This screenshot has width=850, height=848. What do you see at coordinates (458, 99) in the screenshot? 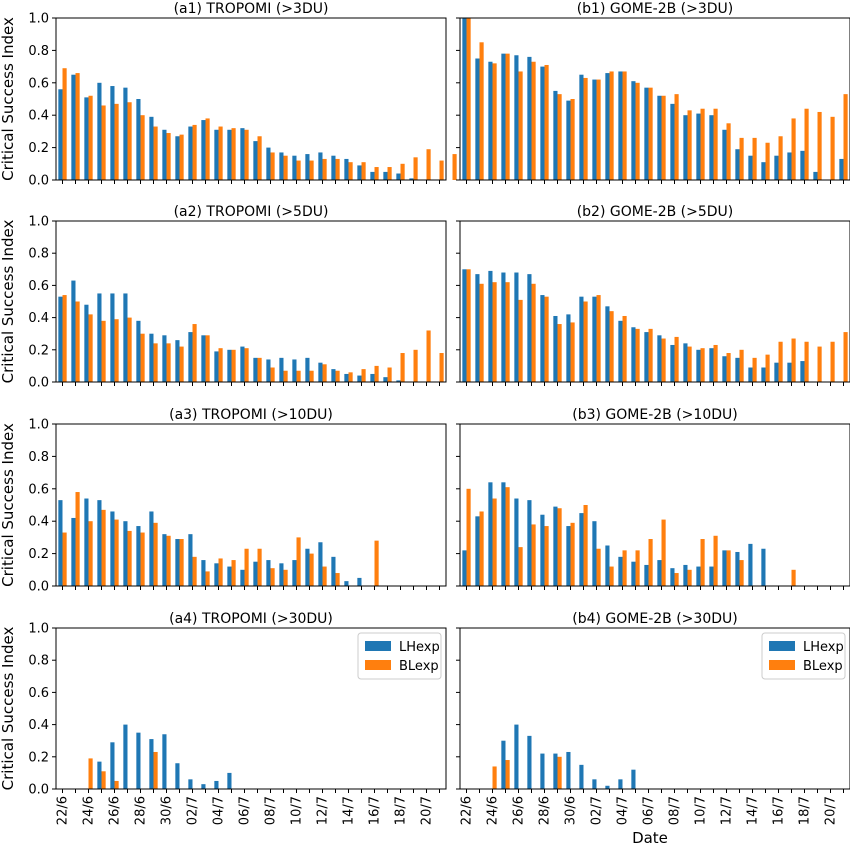
I see `y-axis` at bounding box center [458, 99].